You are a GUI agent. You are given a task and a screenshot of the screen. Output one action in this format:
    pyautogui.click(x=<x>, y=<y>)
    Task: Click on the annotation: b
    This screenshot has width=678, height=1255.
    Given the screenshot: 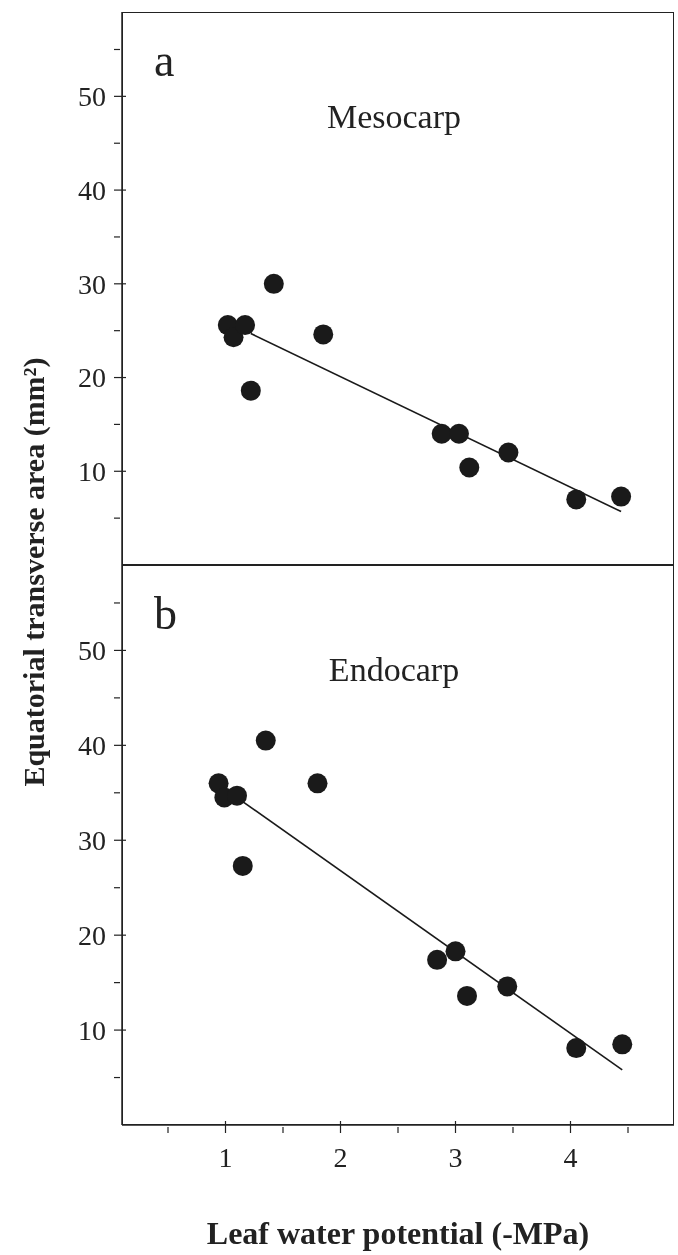 What is the action you would take?
    pyautogui.click(x=165, y=613)
    